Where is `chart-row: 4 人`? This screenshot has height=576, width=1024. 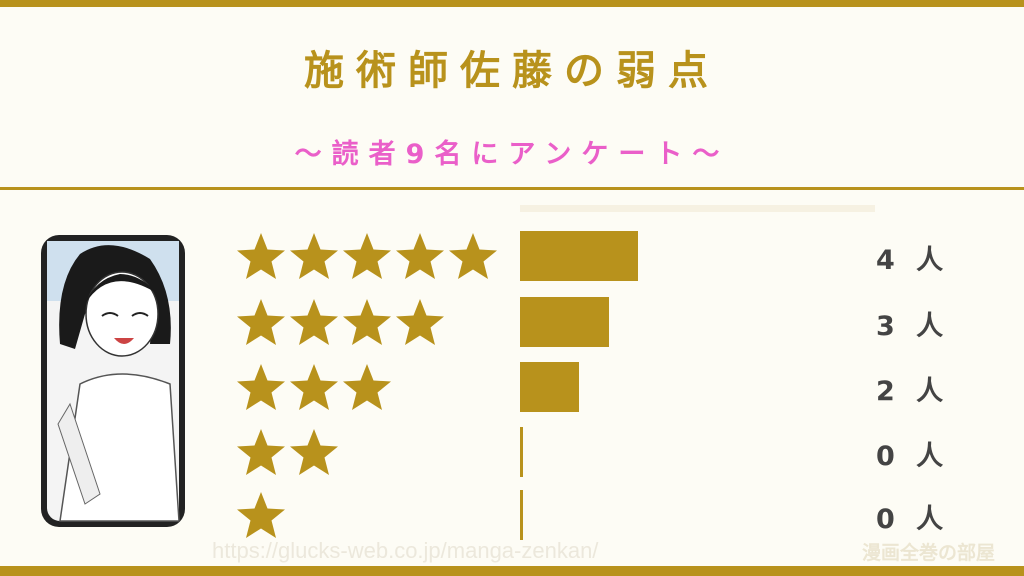
chart-row: 4 人 is located at coordinates (512, 256).